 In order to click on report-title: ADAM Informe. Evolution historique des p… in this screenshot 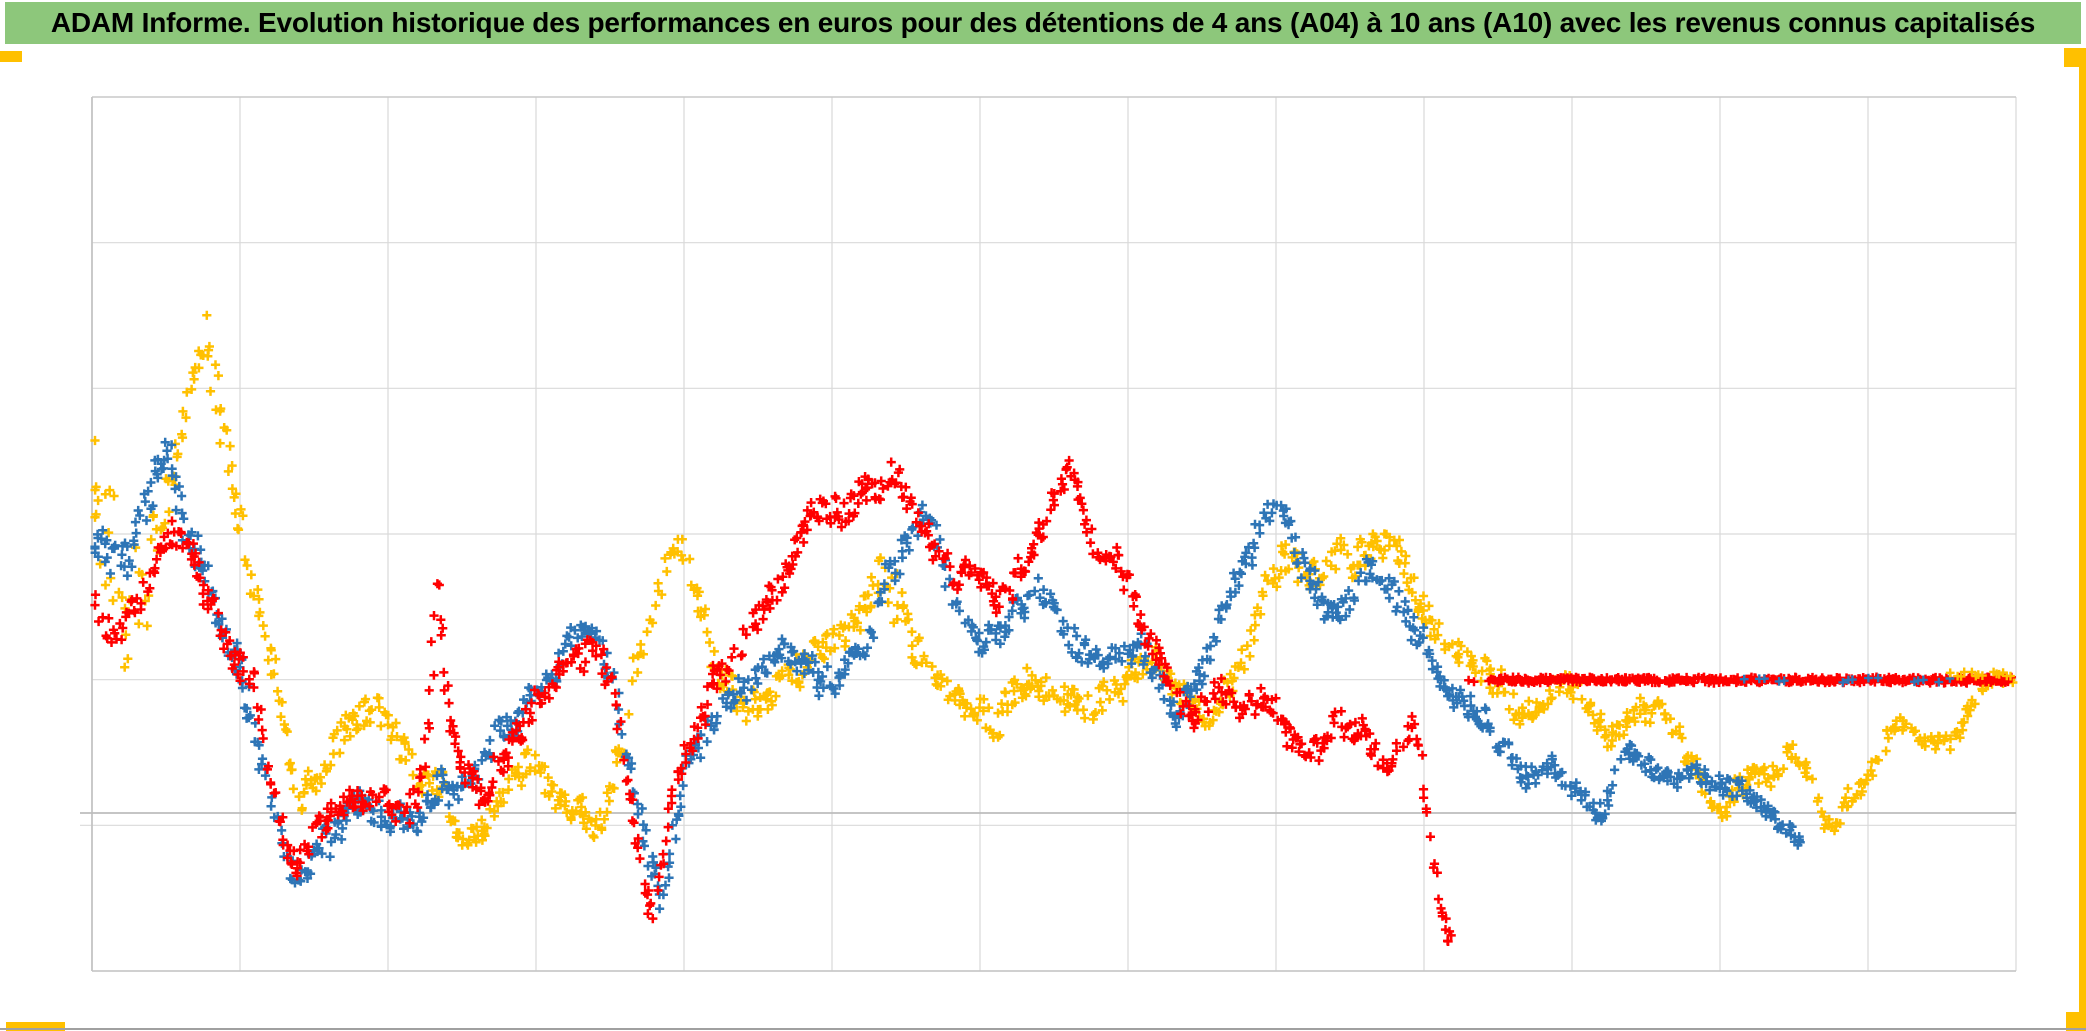, I will do `click(1043, 22)`.